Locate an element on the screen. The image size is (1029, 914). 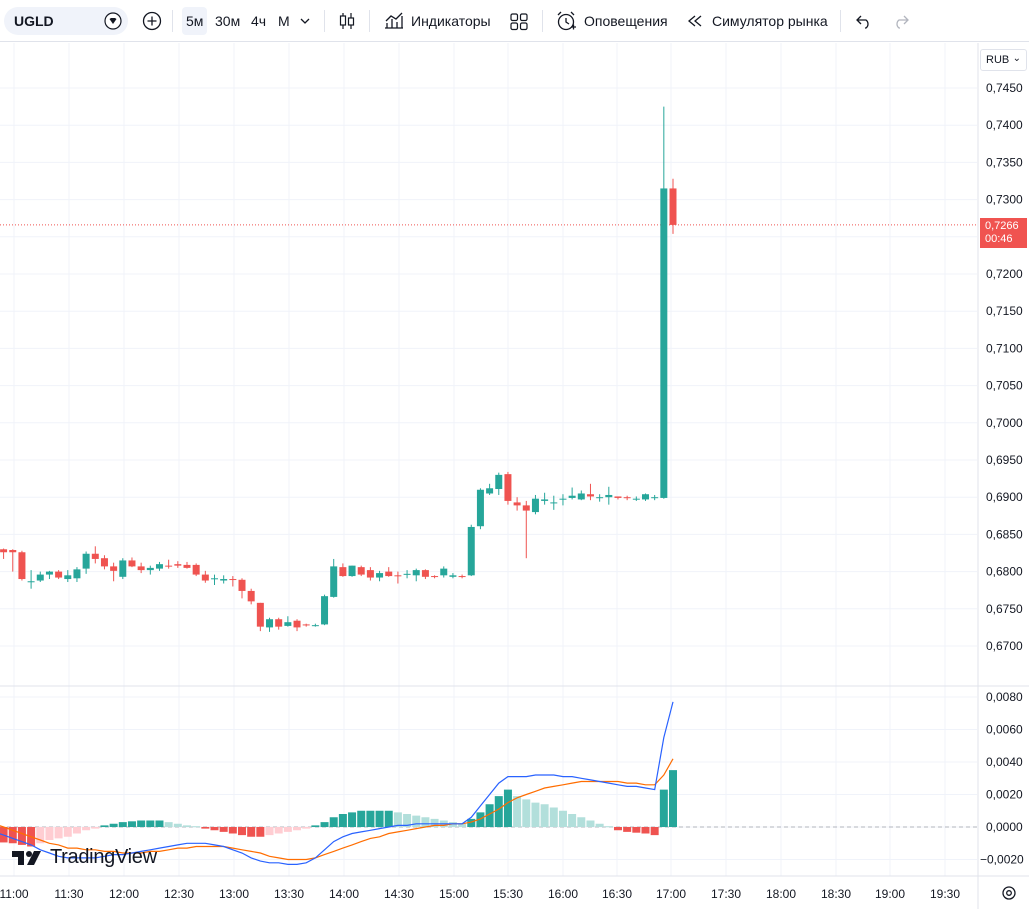
layouts-grid-icon is located at coordinates (519, 21).